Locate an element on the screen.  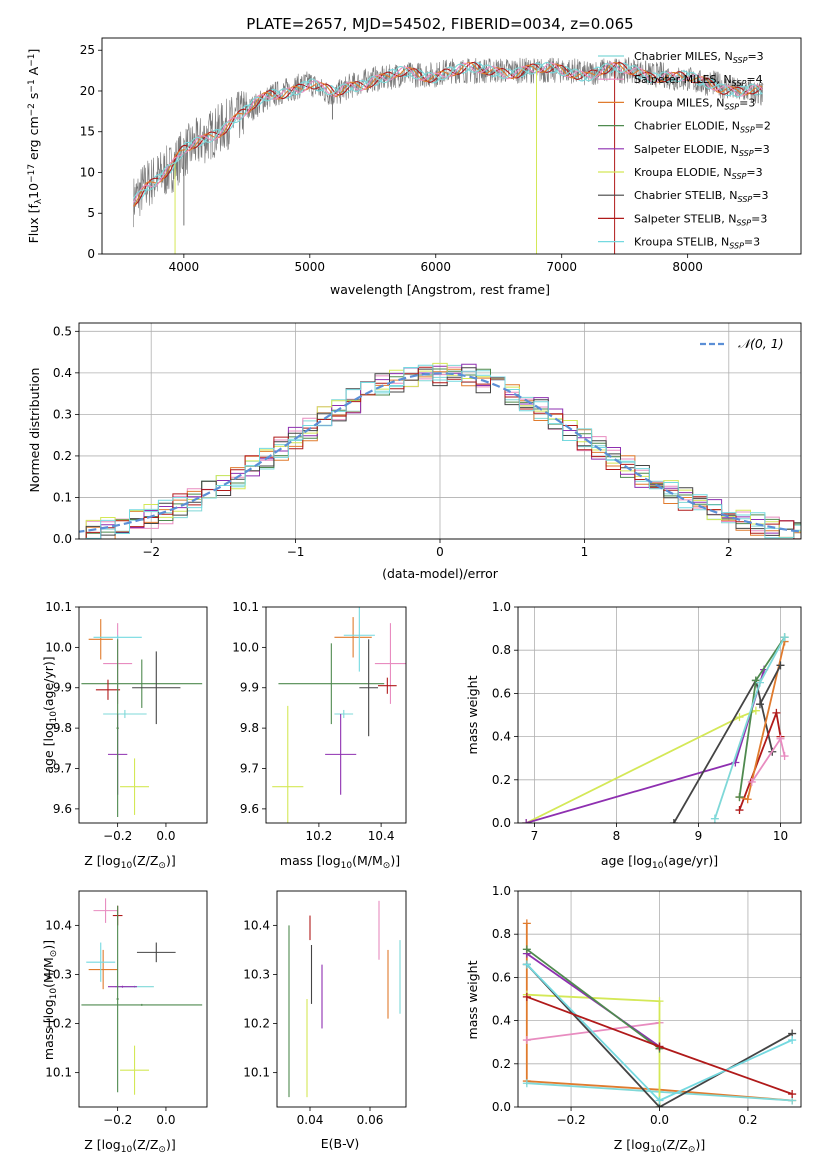
weight-marker-kroupa_miles is located at coordinates (526, 923).